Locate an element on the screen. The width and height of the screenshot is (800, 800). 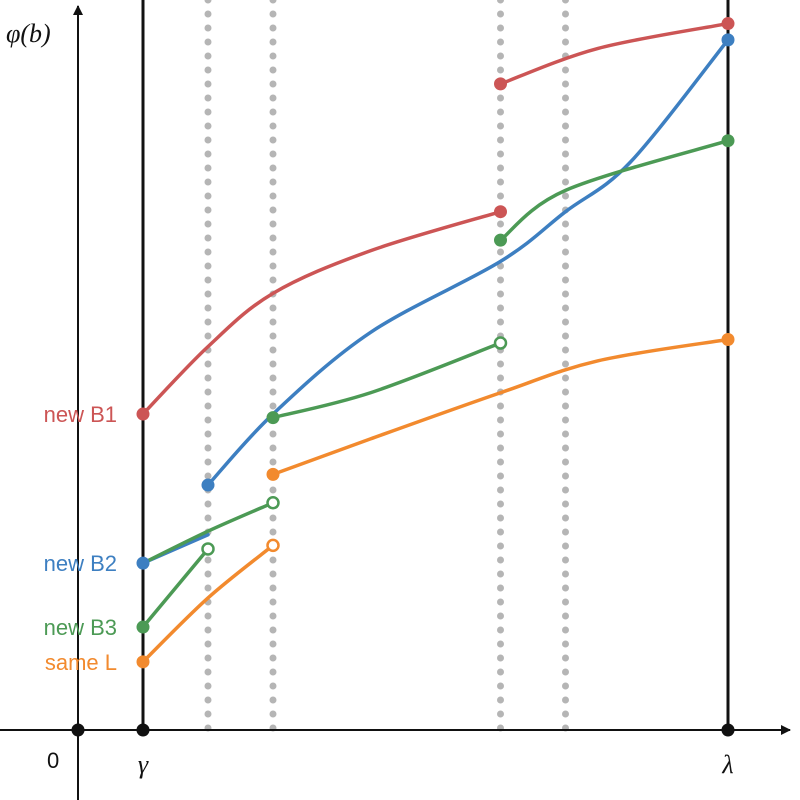
series-label: same L is located at coordinates (81, 662).